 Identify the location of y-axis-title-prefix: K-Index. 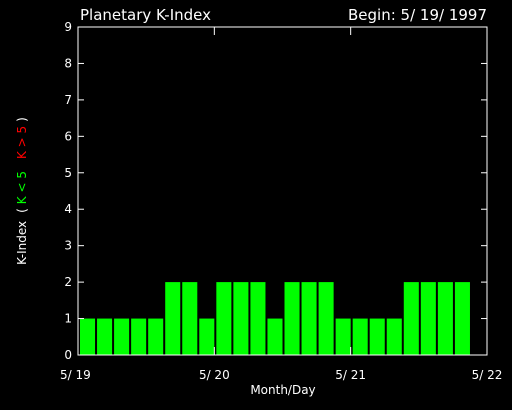
(22, 243).